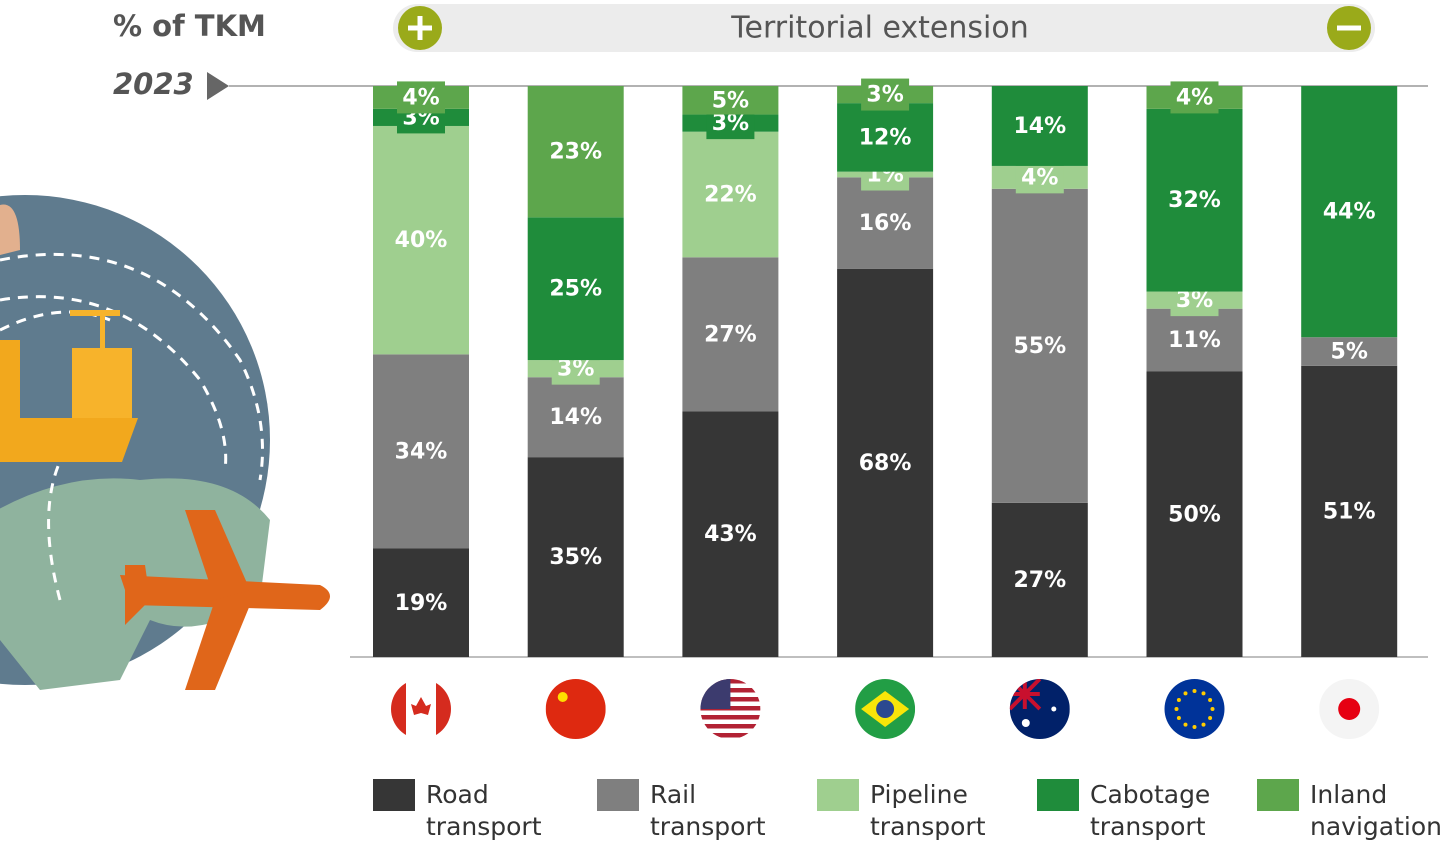 The height and width of the screenshot is (845, 1448). What do you see at coordinates (165, 442) in the screenshot?
I see `globe-illustration` at bounding box center [165, 442].